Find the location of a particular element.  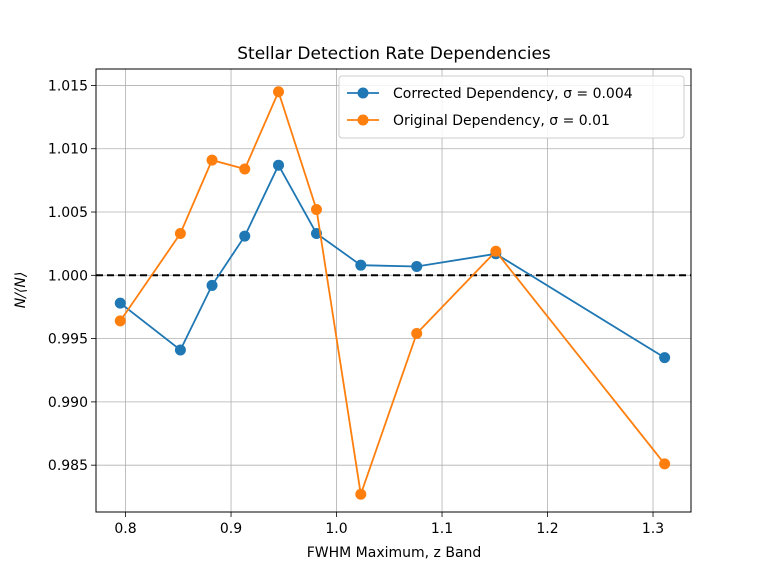

legend-box is located at coordinates (511, 107).